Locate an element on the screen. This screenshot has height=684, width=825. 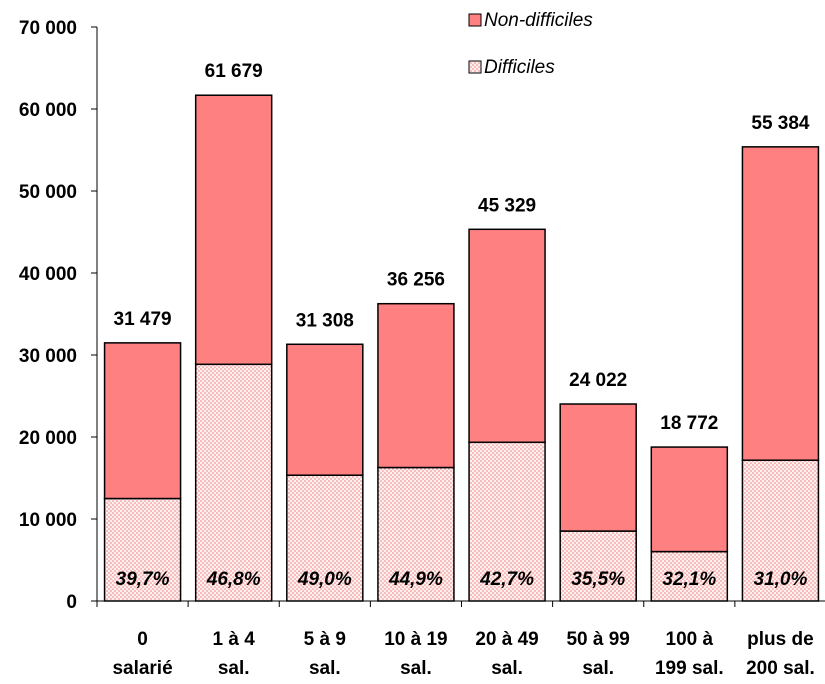
total-data-label: 36 256 is located at coordinates (416, 280).